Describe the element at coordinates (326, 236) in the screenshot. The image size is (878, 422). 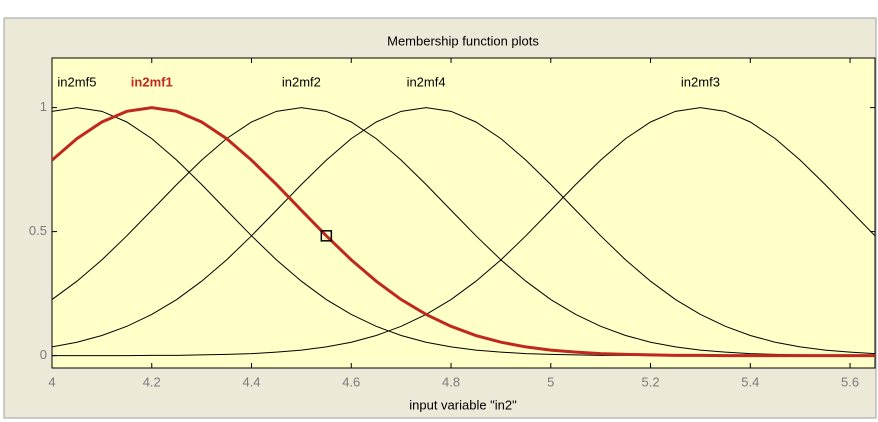
I see `selection-marker` at that location.